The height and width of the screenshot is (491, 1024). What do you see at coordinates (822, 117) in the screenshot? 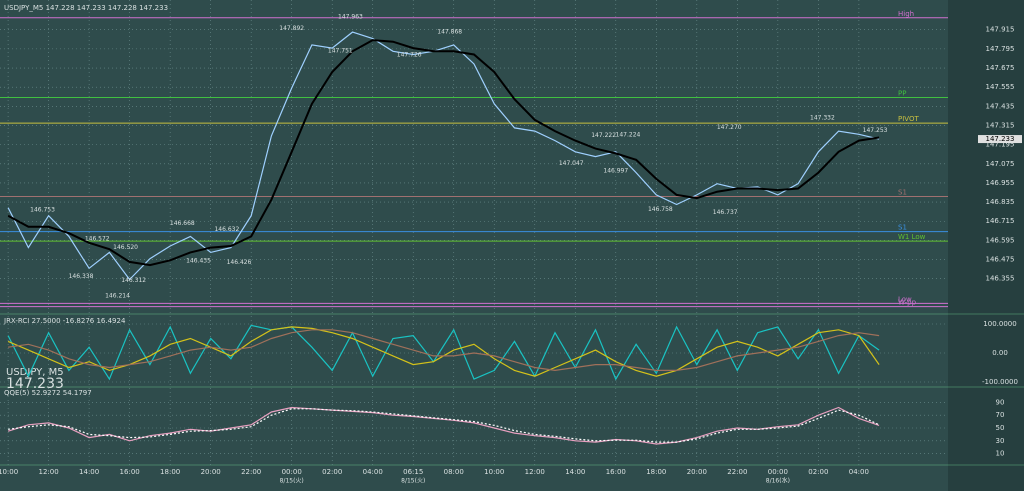
I see `price-annotation: 147.332` at bounding box center [822, 117].